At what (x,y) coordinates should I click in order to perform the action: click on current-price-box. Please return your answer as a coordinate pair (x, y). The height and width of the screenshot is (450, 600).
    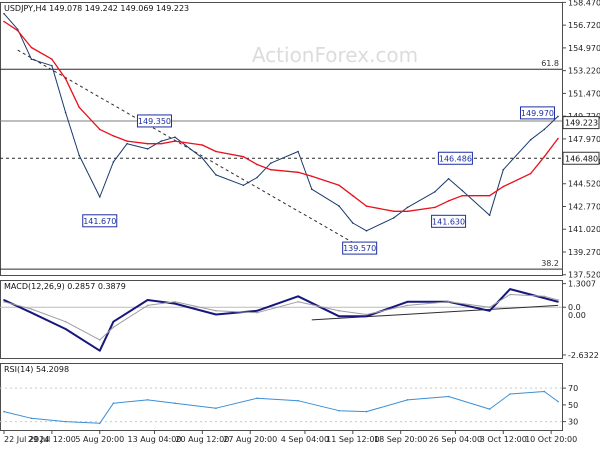
    Looking at the image, I should click on (581, 123).